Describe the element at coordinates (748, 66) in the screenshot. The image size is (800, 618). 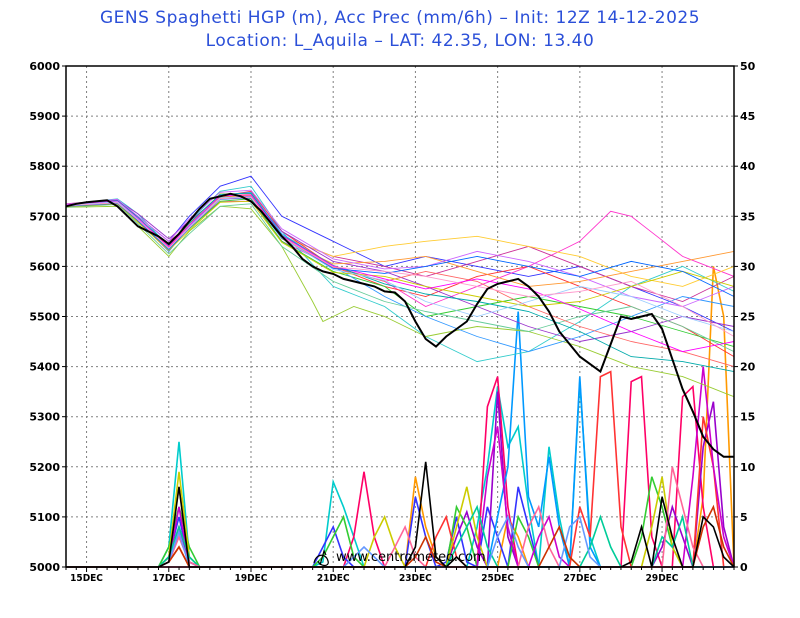
I see `y-right-tick-label: 50` at that location.